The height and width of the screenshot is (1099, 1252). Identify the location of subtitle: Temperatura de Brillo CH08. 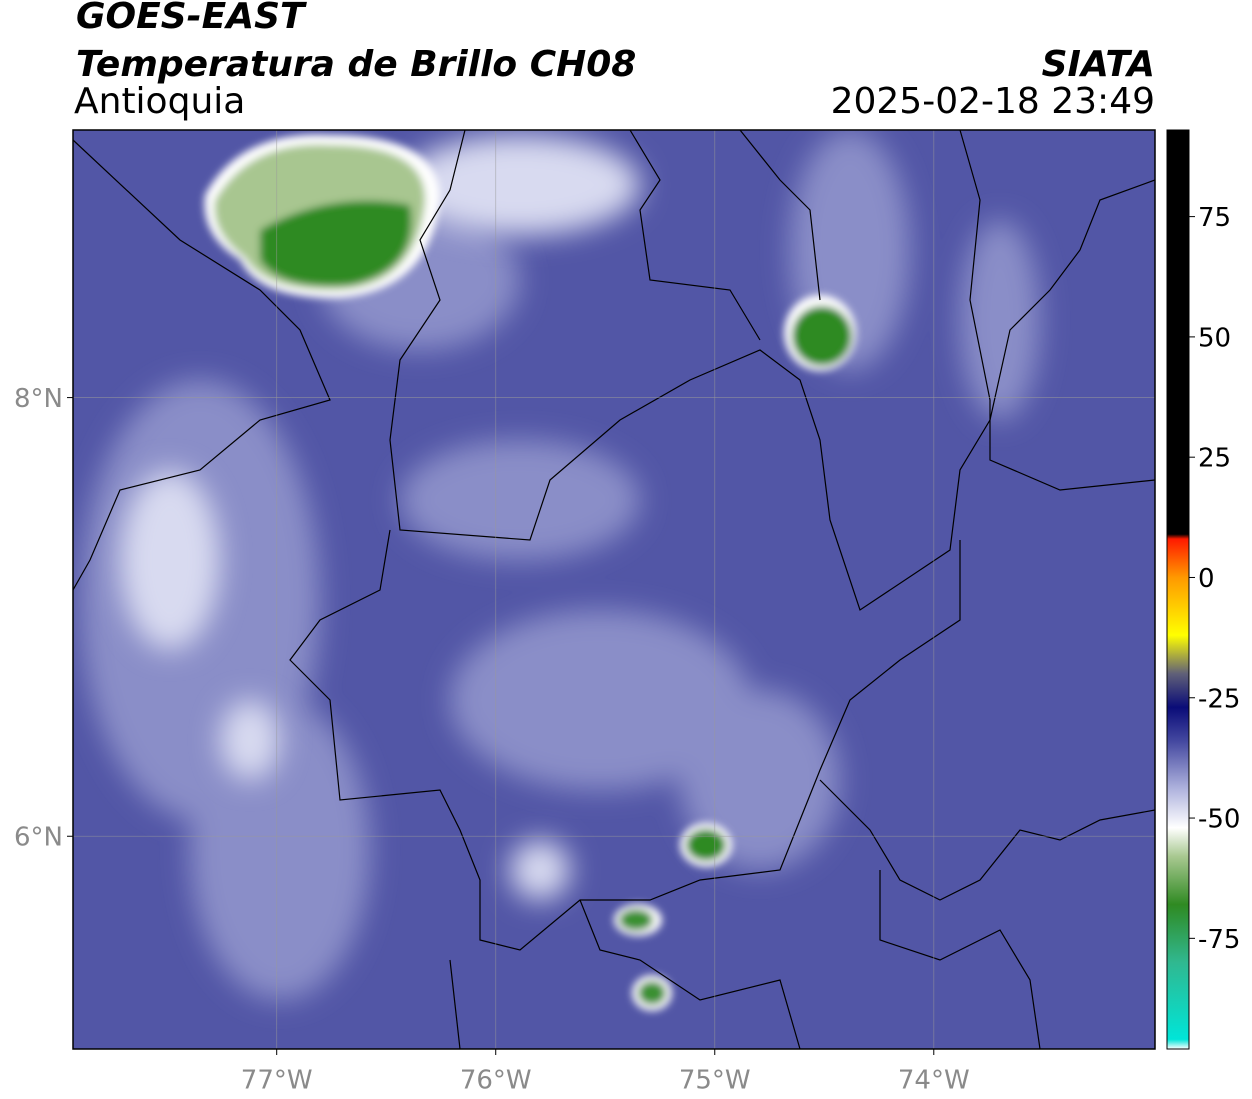
(356, 64).